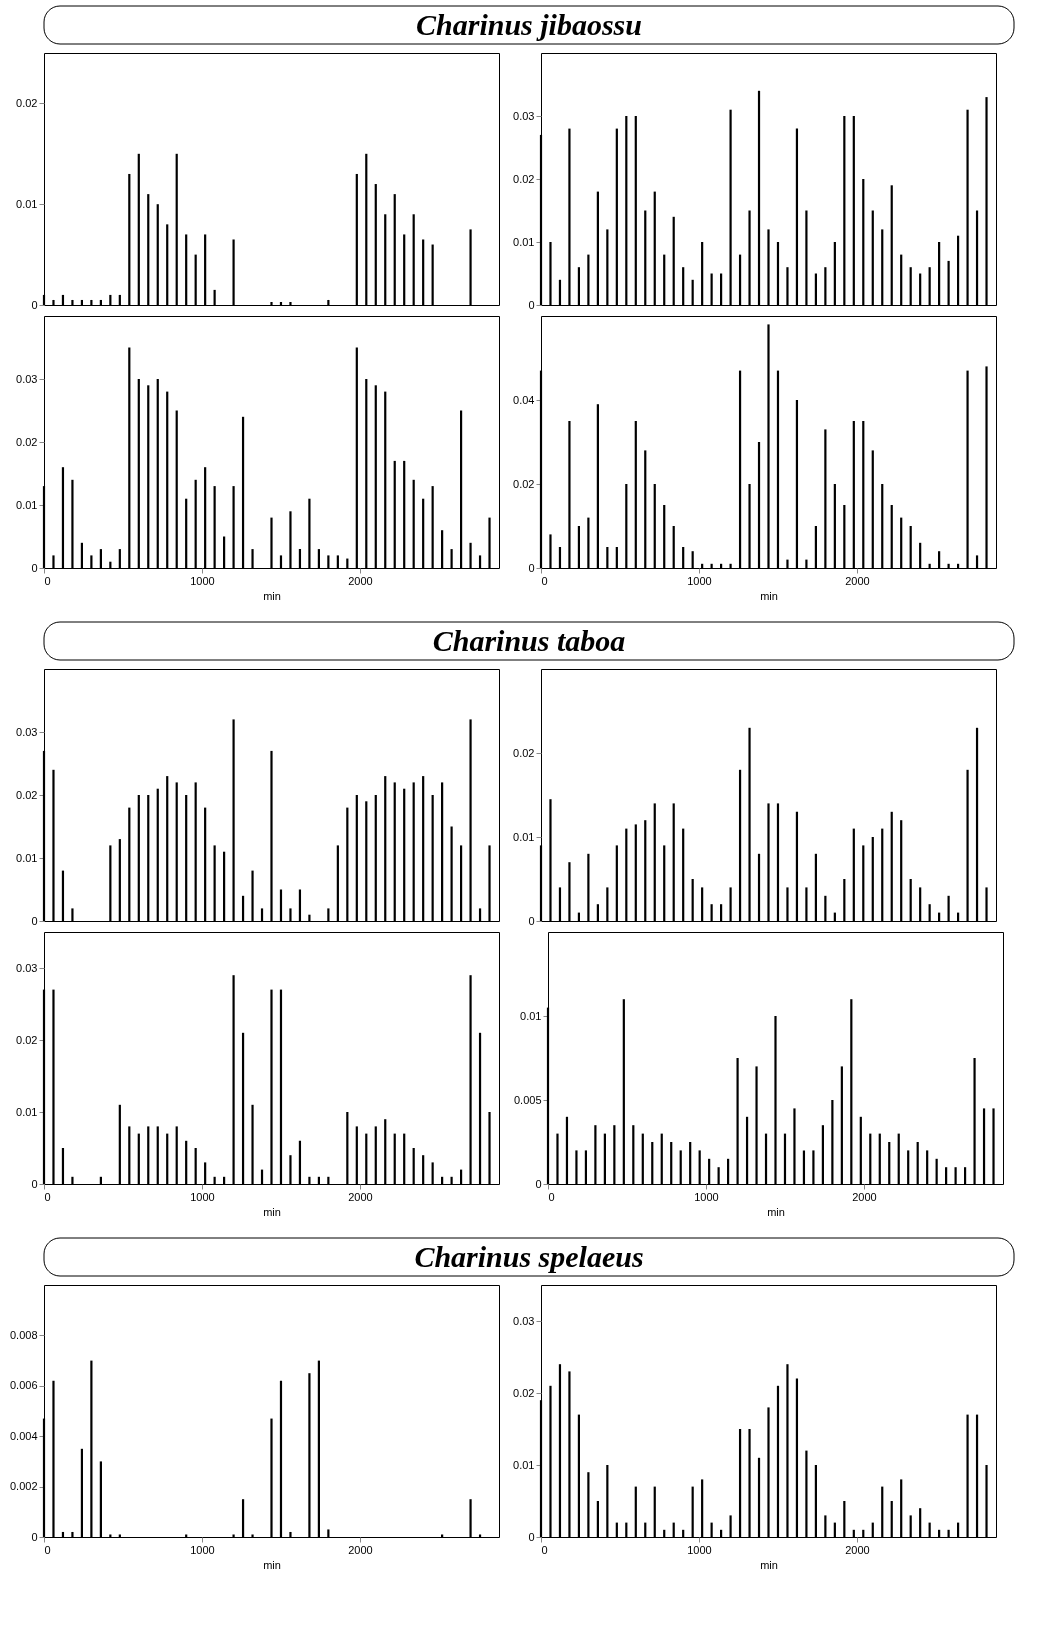 The height and width of the screenshot is (1633, 1060). I want to click on chart-title: Charinus taboa, so click(529, 640).